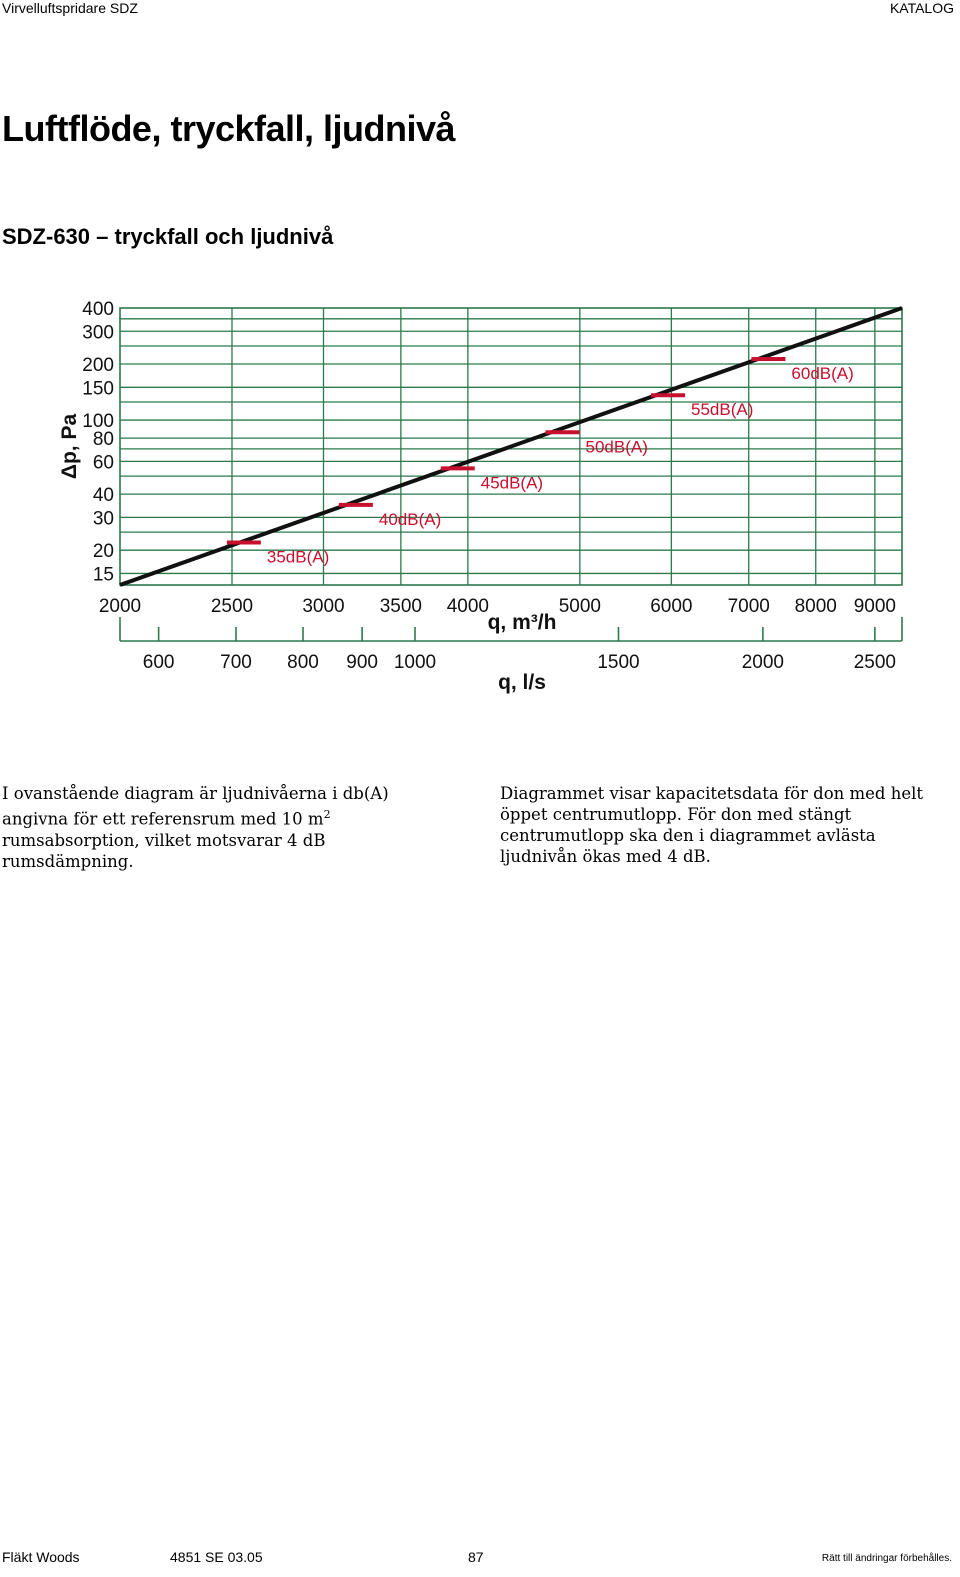 This screenshot has width=960, height=1577. What do you see at coordinates (618, 662) in the screenshot?
I see `secondary-tick-label: 1500` at bounding box center [618, 662].